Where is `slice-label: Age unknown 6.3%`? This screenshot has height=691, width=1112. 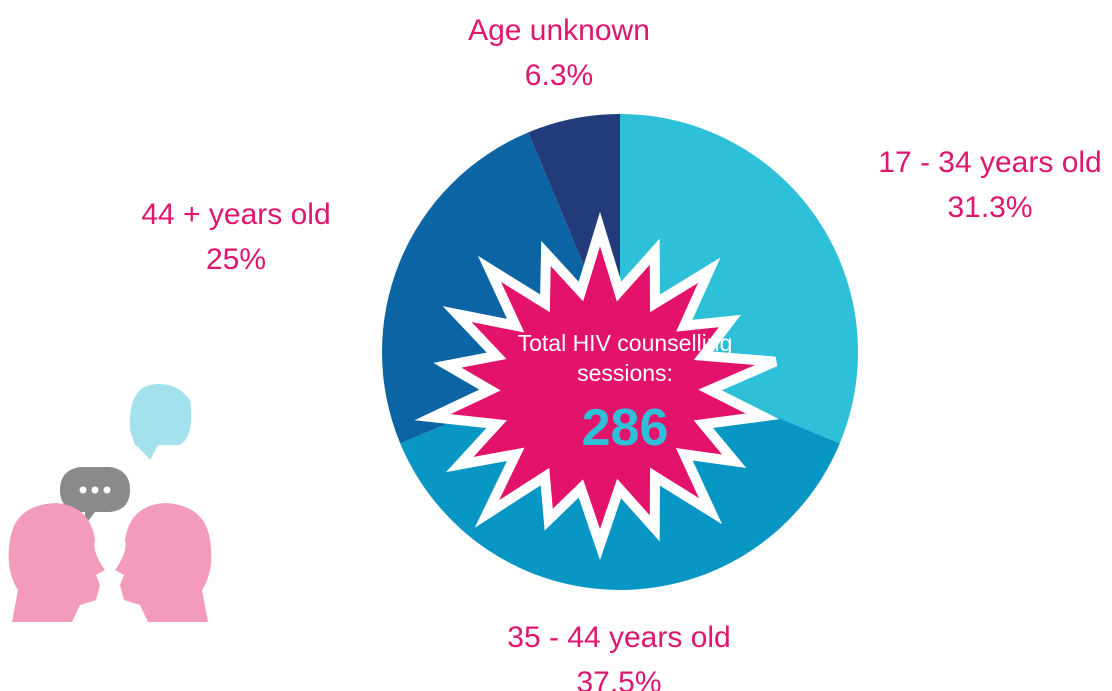
slice-label: Age unknown 6.3% is located at coordinates (559, 53).